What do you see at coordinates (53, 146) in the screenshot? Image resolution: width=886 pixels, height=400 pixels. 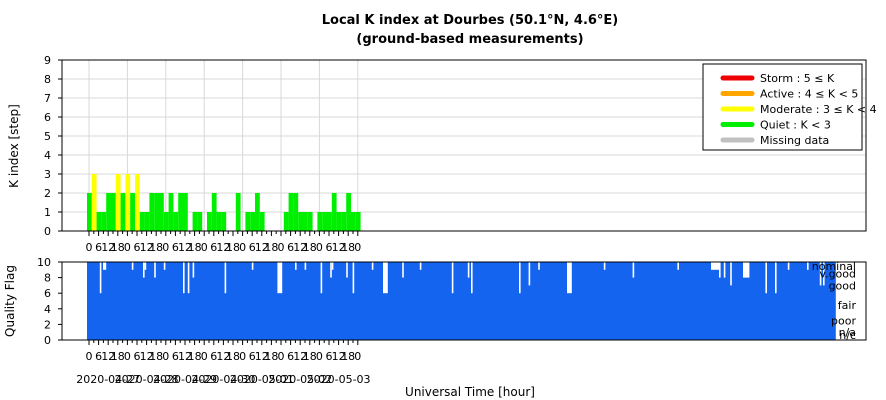 I see `kindex-y-ticks: 0 1 2 3 4 5 6 7 8 9` at bounding box center [53, 146].